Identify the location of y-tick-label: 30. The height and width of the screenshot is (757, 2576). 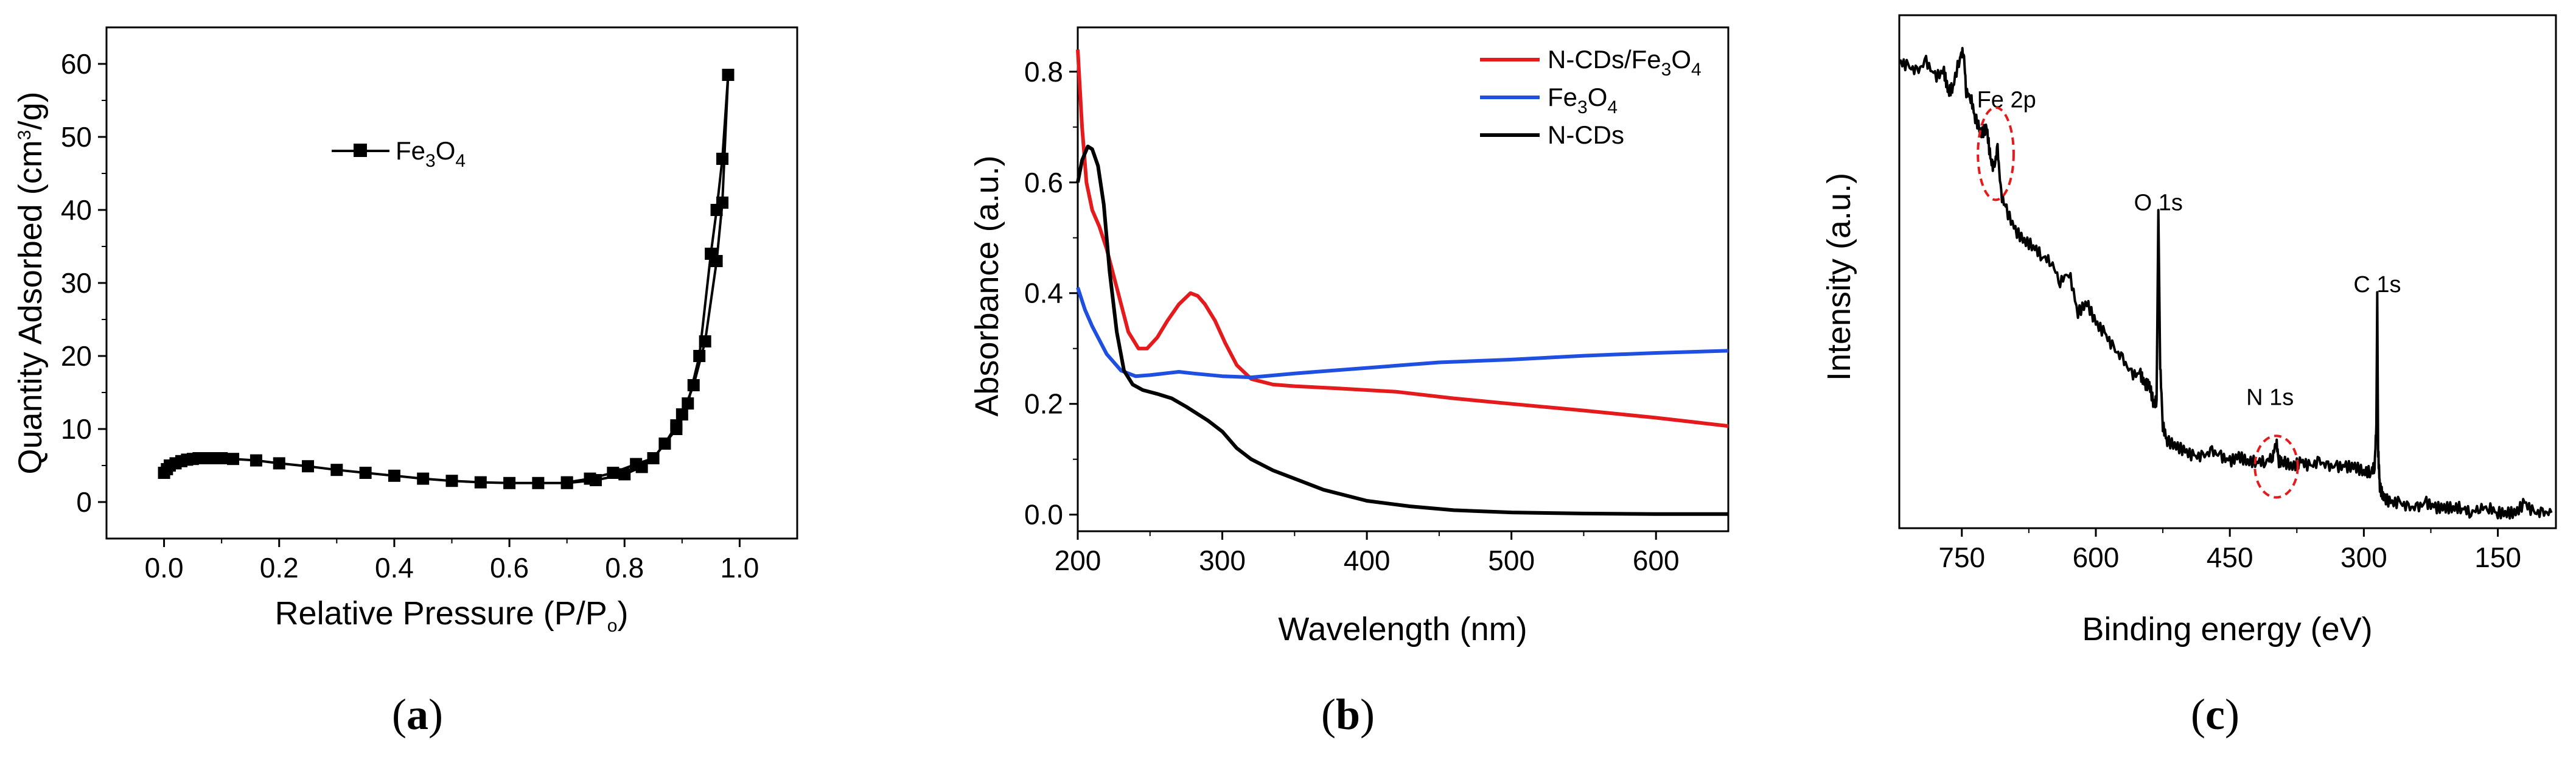
(76, 283).